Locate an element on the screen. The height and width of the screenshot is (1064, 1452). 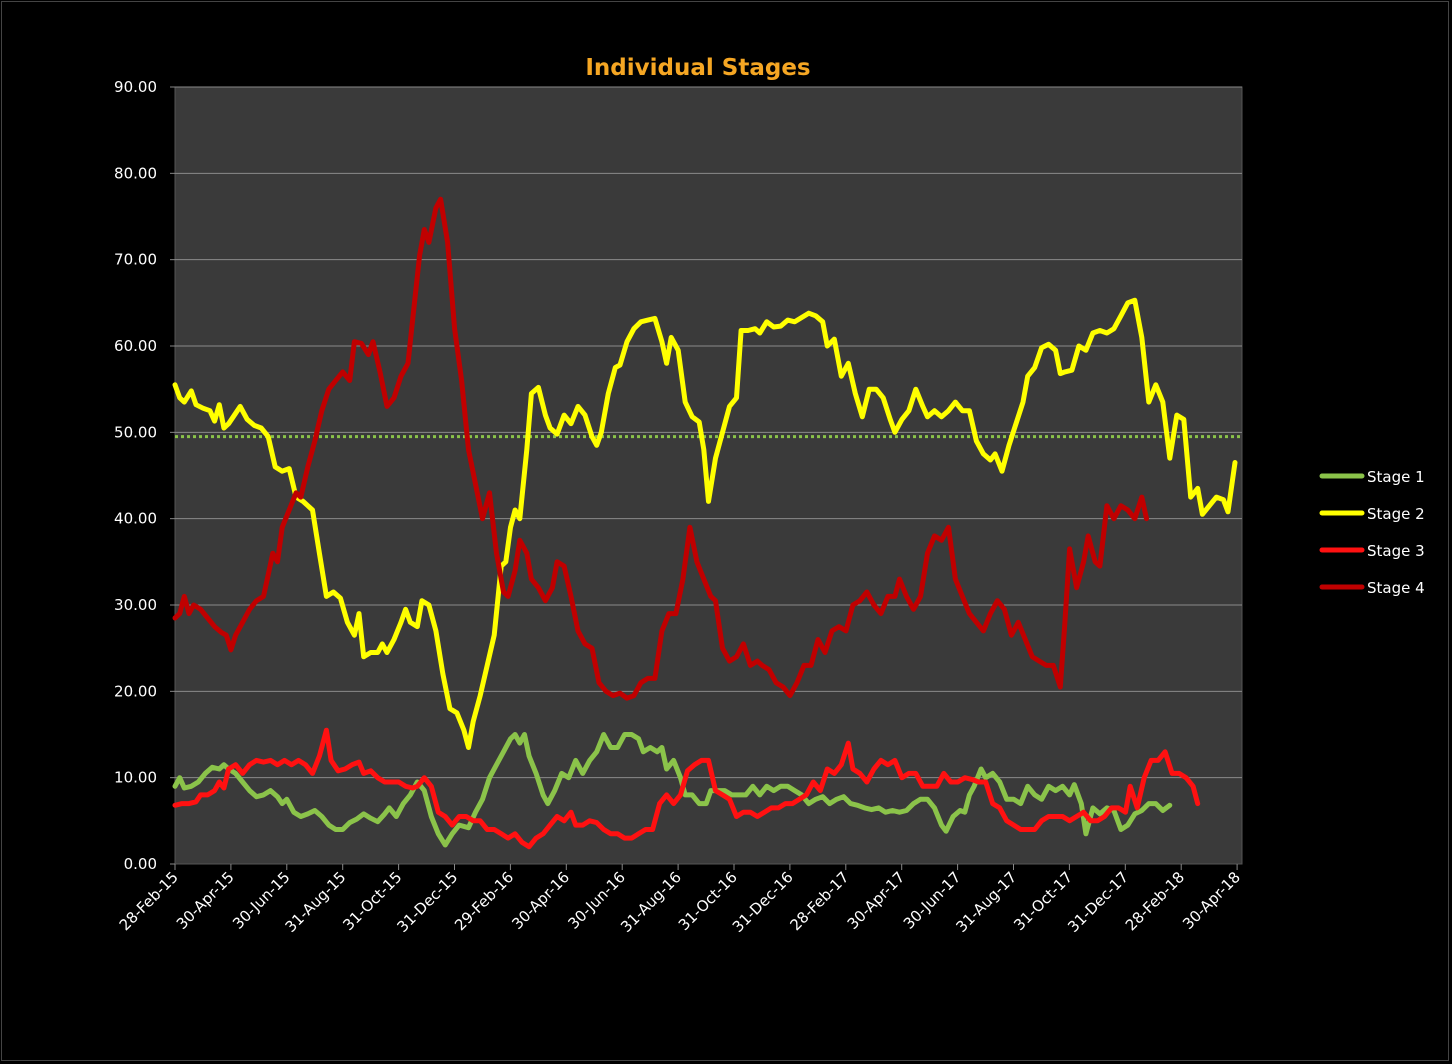
legend-label: Stage 4 is located at coordinates (1396, 588).